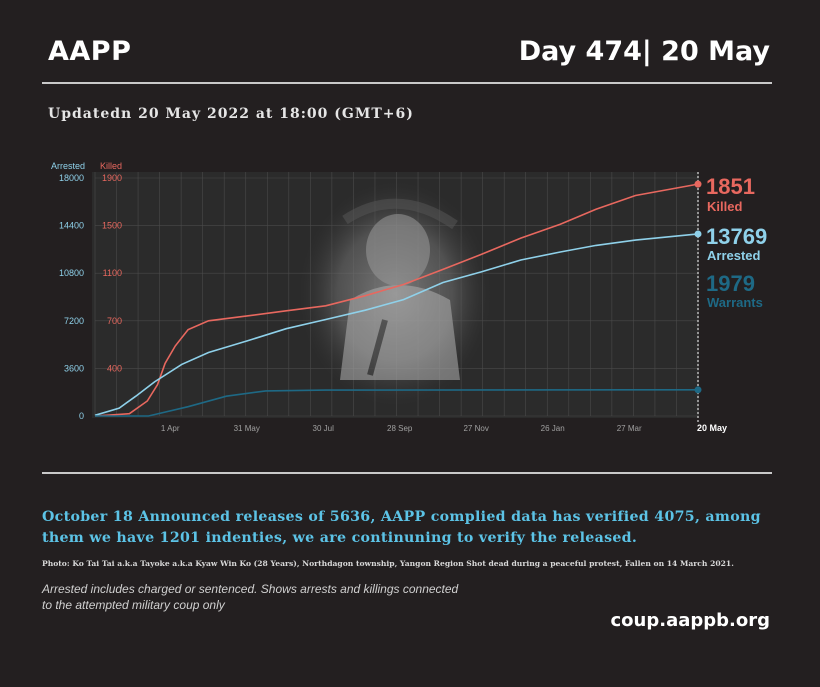  What do you see at coordinates (170, 428) in the screenshot?
I see `x-tick-label: 1 Apr` at bounding box center [170, 428].